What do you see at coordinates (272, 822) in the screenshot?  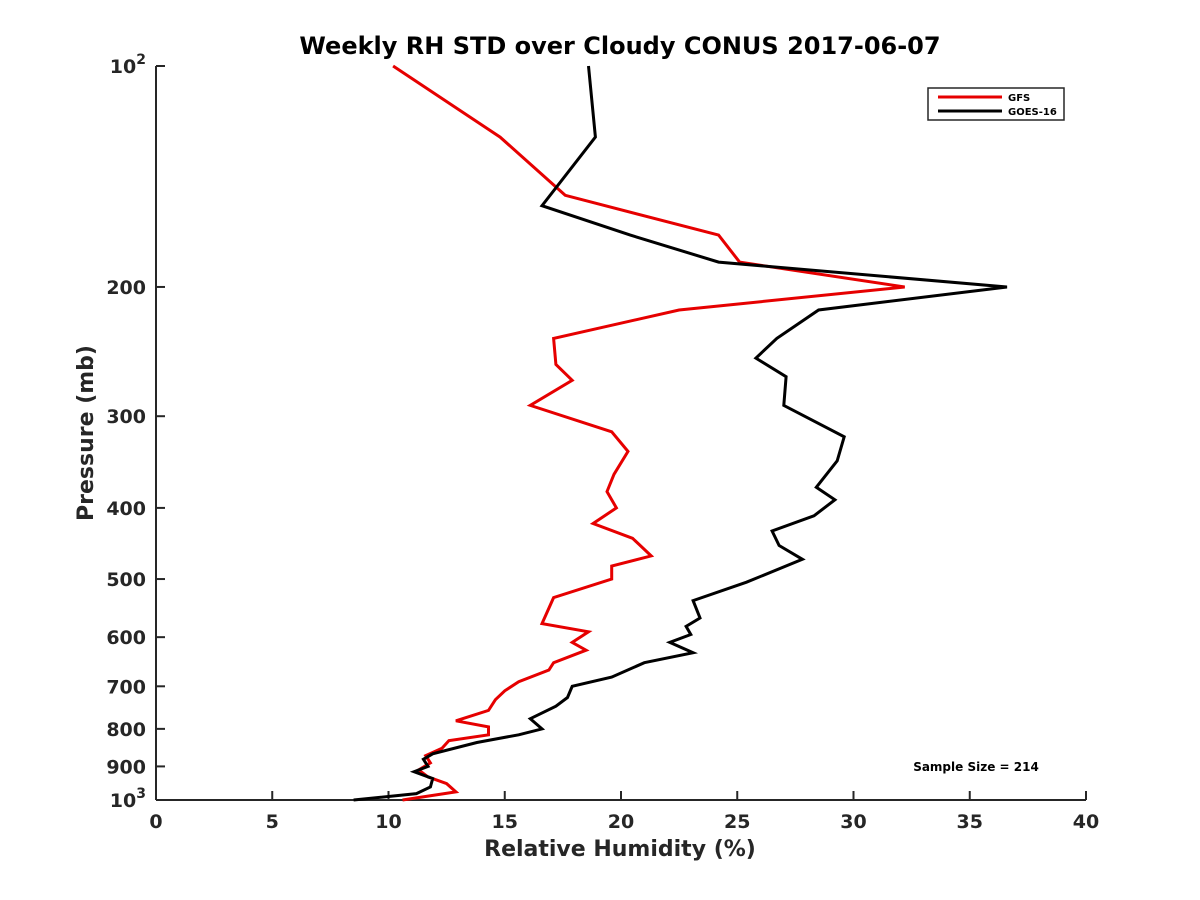 I see `x-tick-label: 5` at bounding box center [272, 822].